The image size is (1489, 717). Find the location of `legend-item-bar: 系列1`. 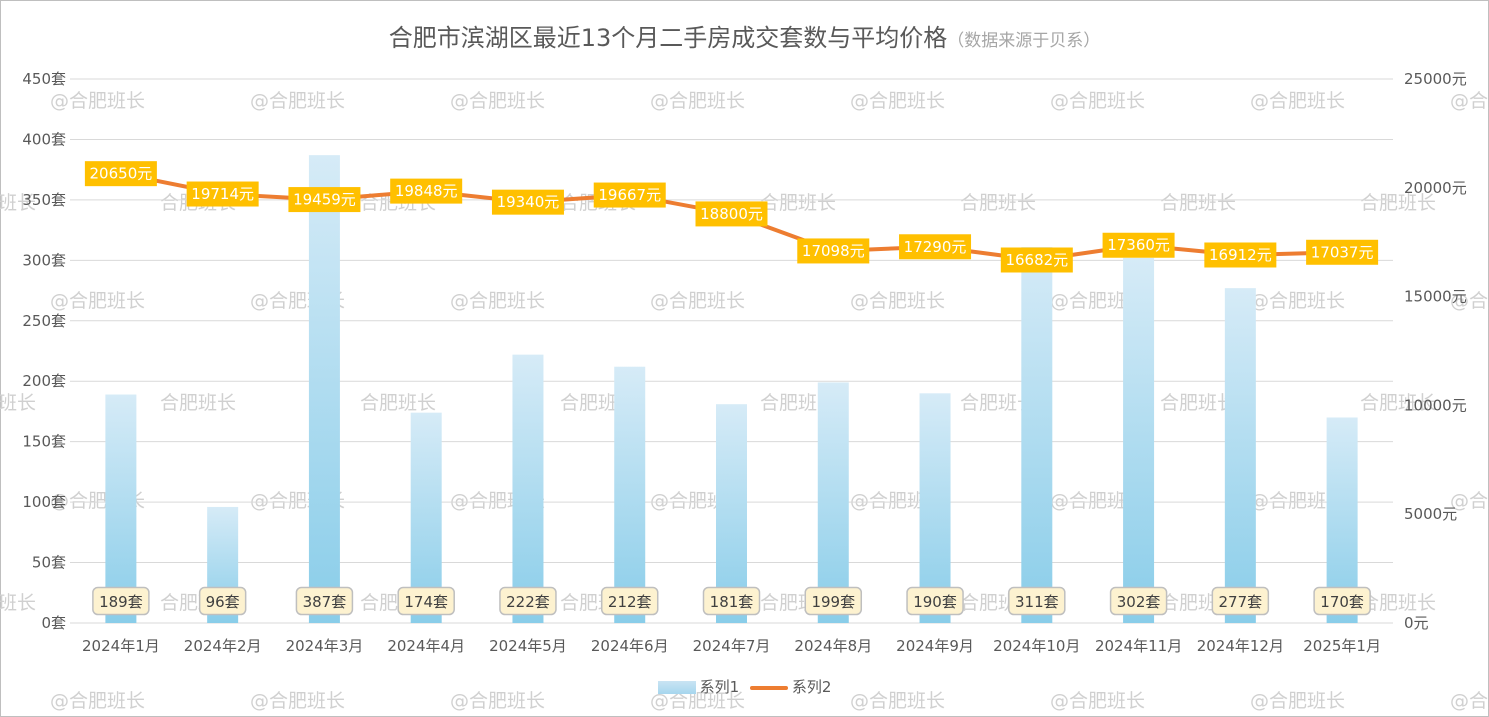

legend-item-bar: 系列1 is located at coordinates (698, 686).